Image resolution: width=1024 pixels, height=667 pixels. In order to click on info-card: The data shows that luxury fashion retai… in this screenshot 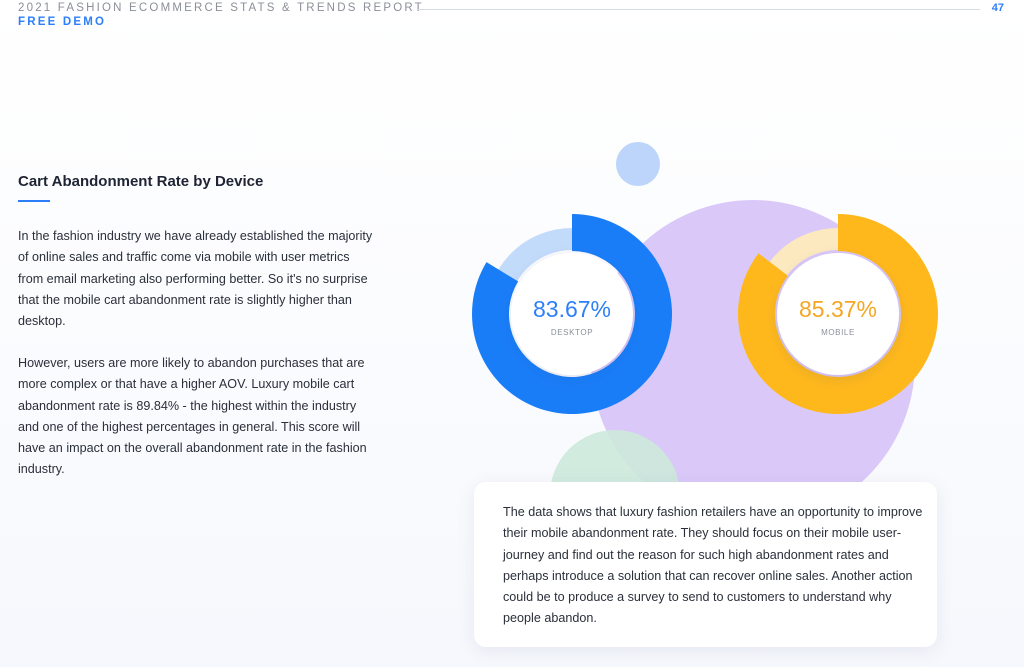, I will do `click(705, 564)`.